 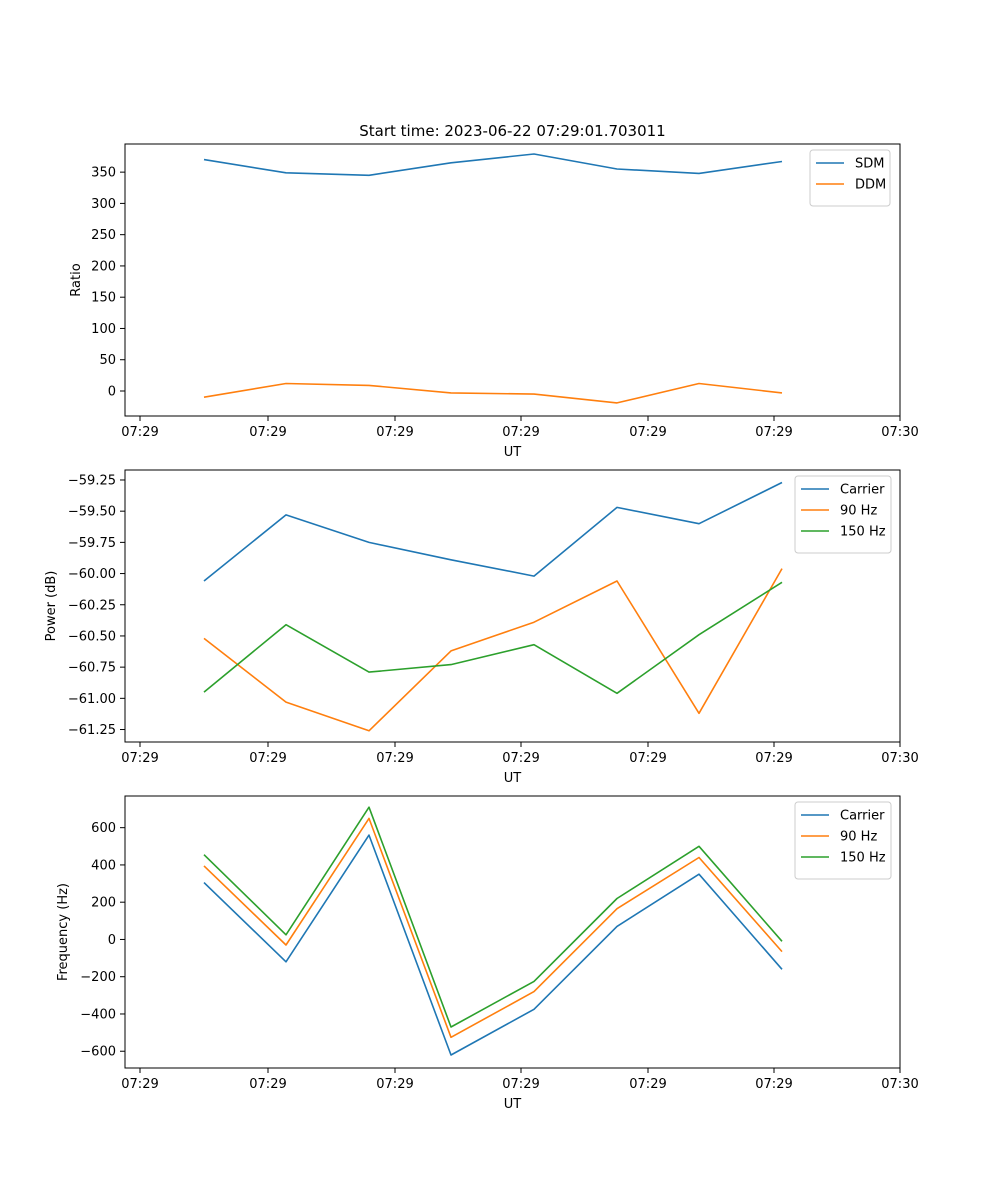 I want to click on y-tick-label: −600, so click(x=98, y=1052).